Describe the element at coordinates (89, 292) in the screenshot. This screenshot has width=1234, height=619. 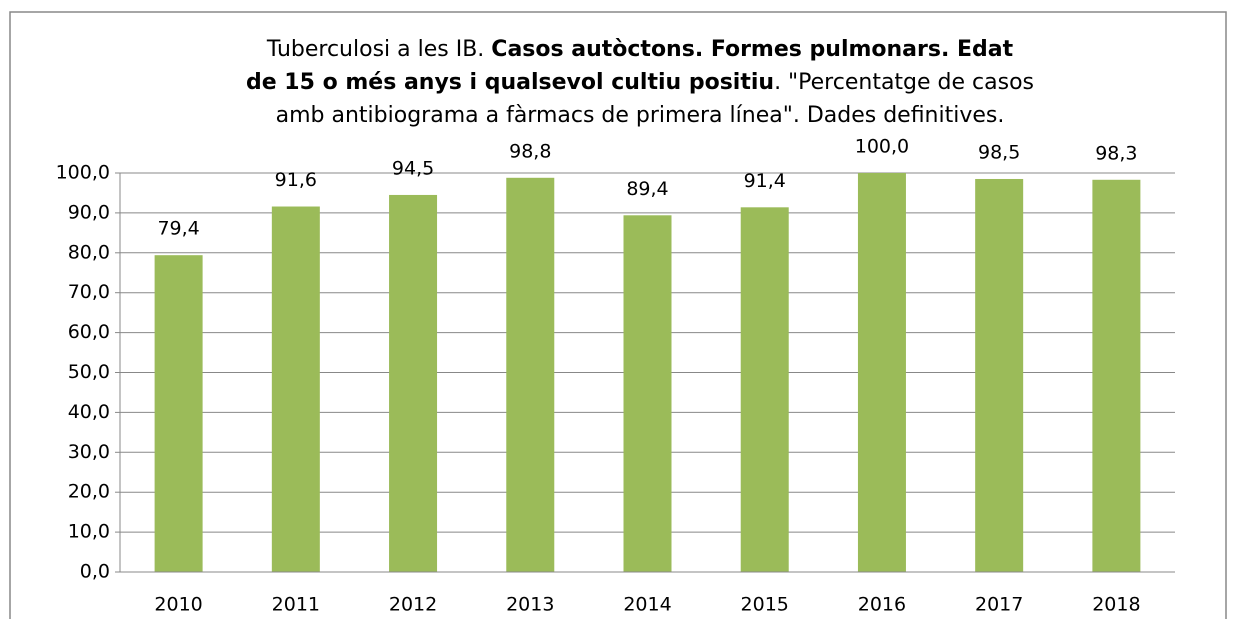
I see `y-tick-label: 70,0` at that location.